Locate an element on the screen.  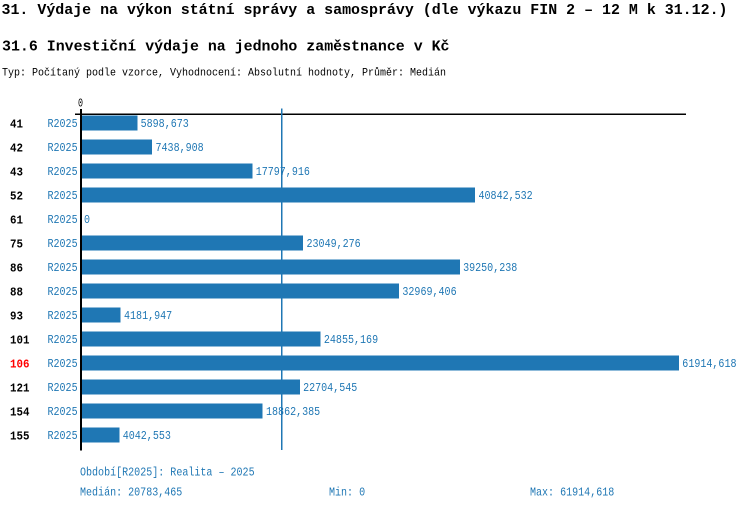
svg-text: Medián: 20783,465 is located at coordinates (131, 493).